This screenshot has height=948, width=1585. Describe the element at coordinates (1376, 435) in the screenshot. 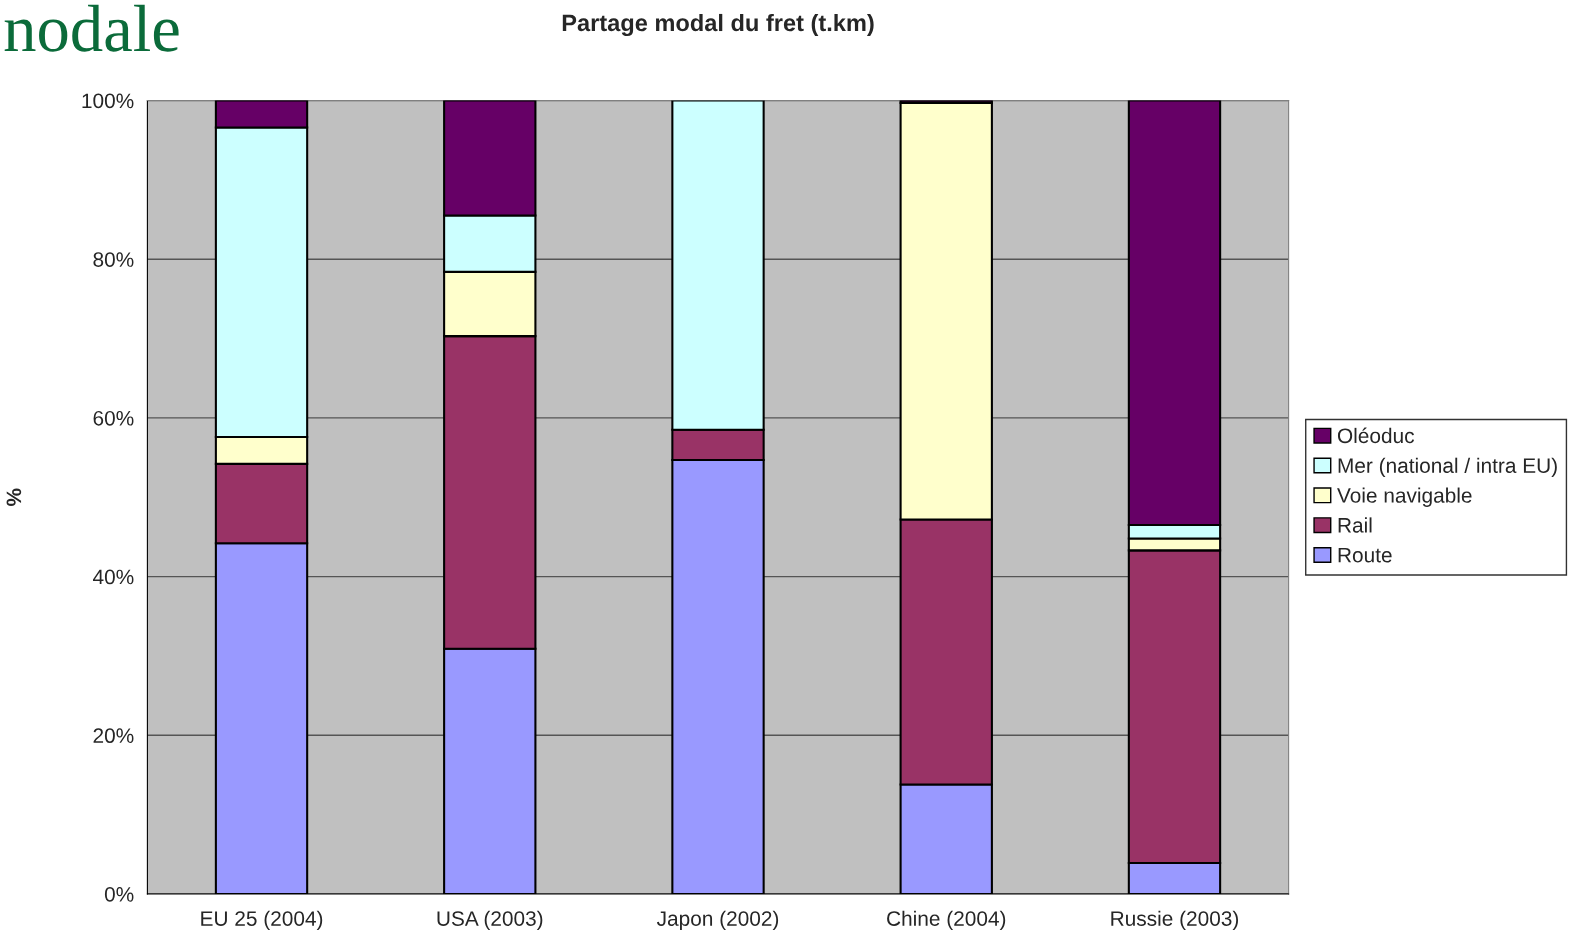

I see `legend-label: Oléoduc` at that location.